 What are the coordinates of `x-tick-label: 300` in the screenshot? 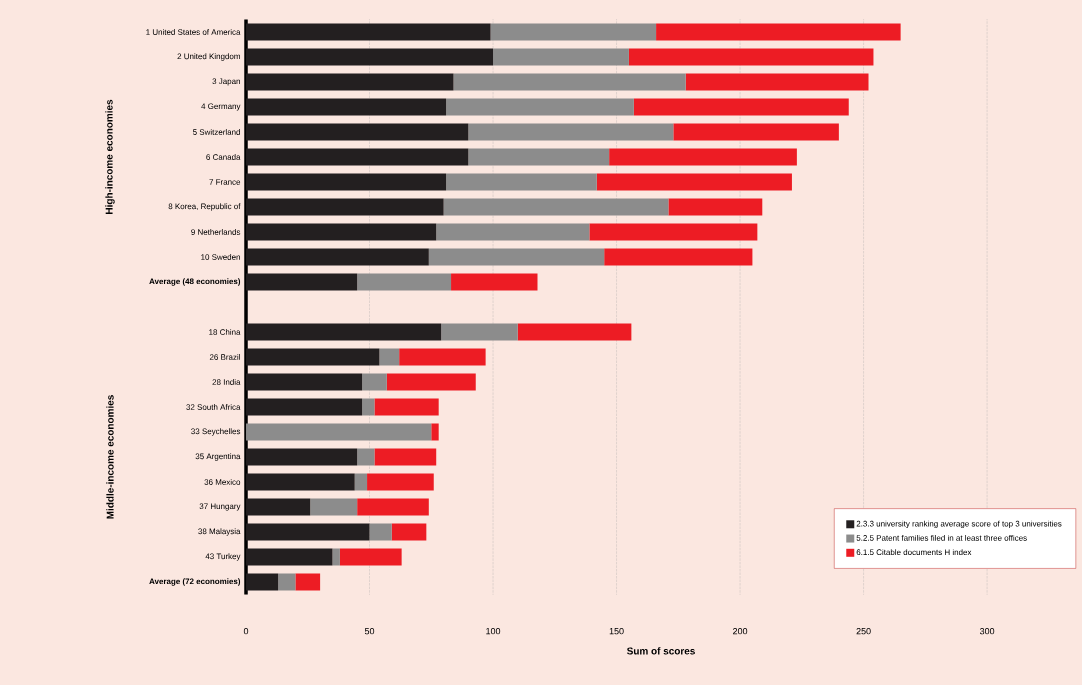 It's located at (987, 631).